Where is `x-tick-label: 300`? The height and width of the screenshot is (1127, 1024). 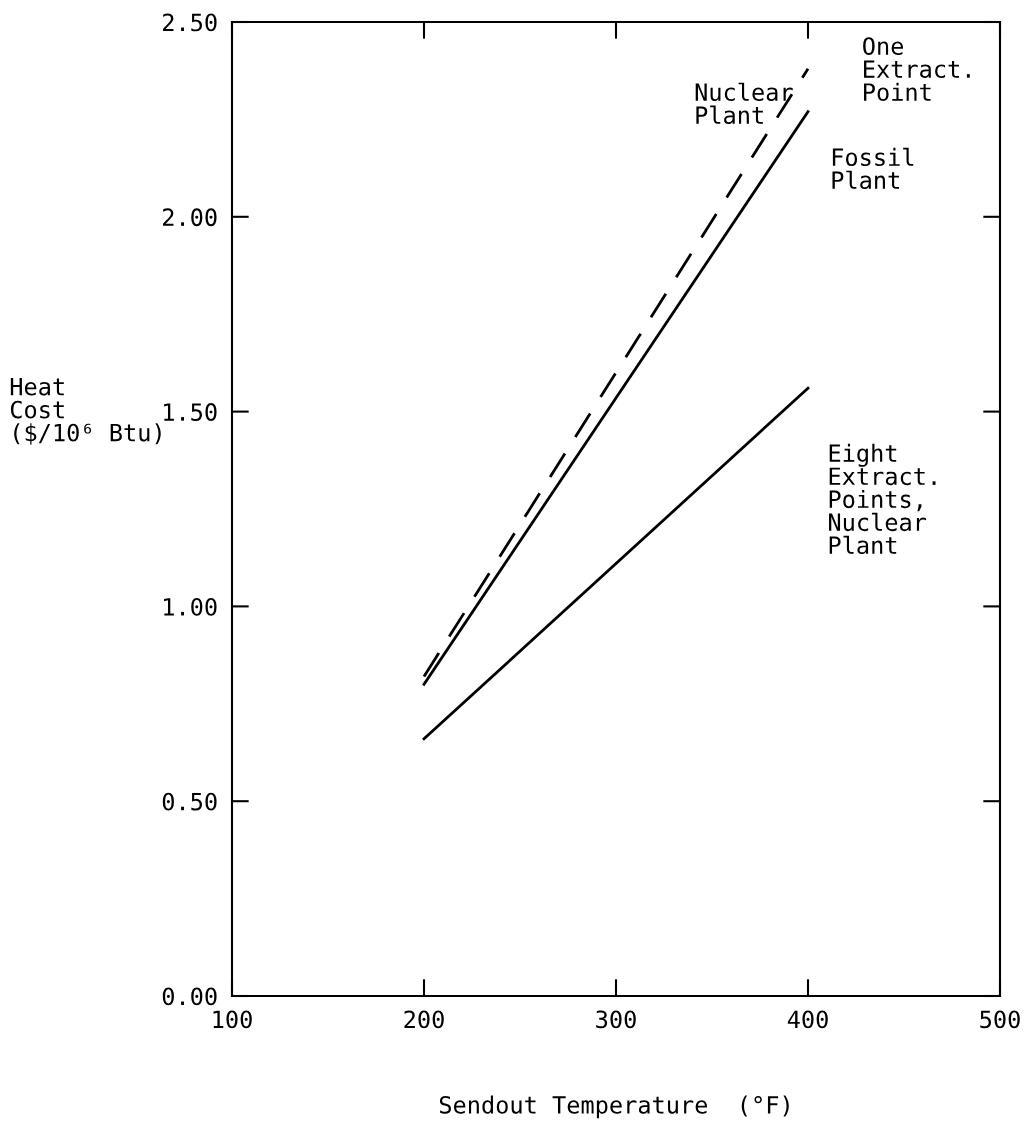
x-tick-label: 300 is located at coordinates (616, 1019).